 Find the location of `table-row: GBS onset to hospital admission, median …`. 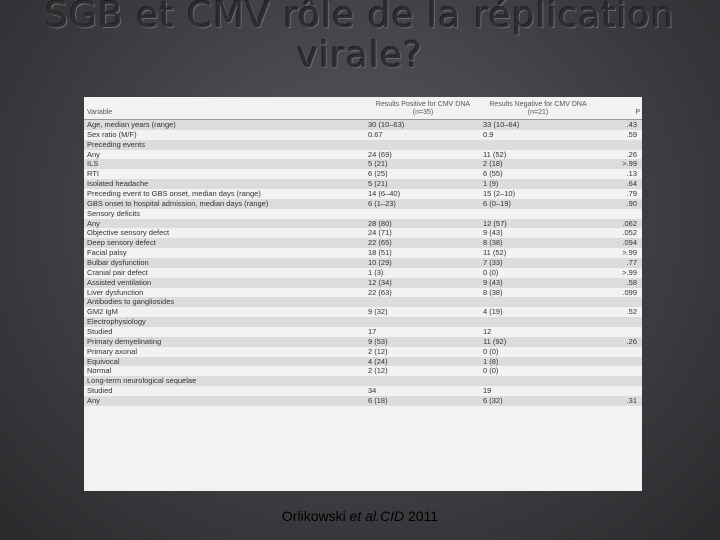

table-row: GBS onset to hospital admission, median … is located at coordinates (363, 203).